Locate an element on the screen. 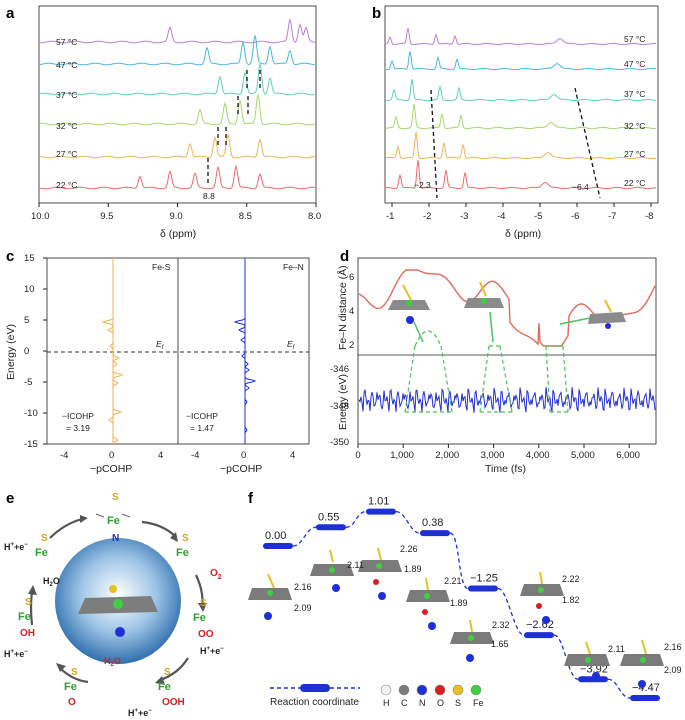 The image size is (685, 720). b-tick-3: -4 is located at coordinates (501, 216).